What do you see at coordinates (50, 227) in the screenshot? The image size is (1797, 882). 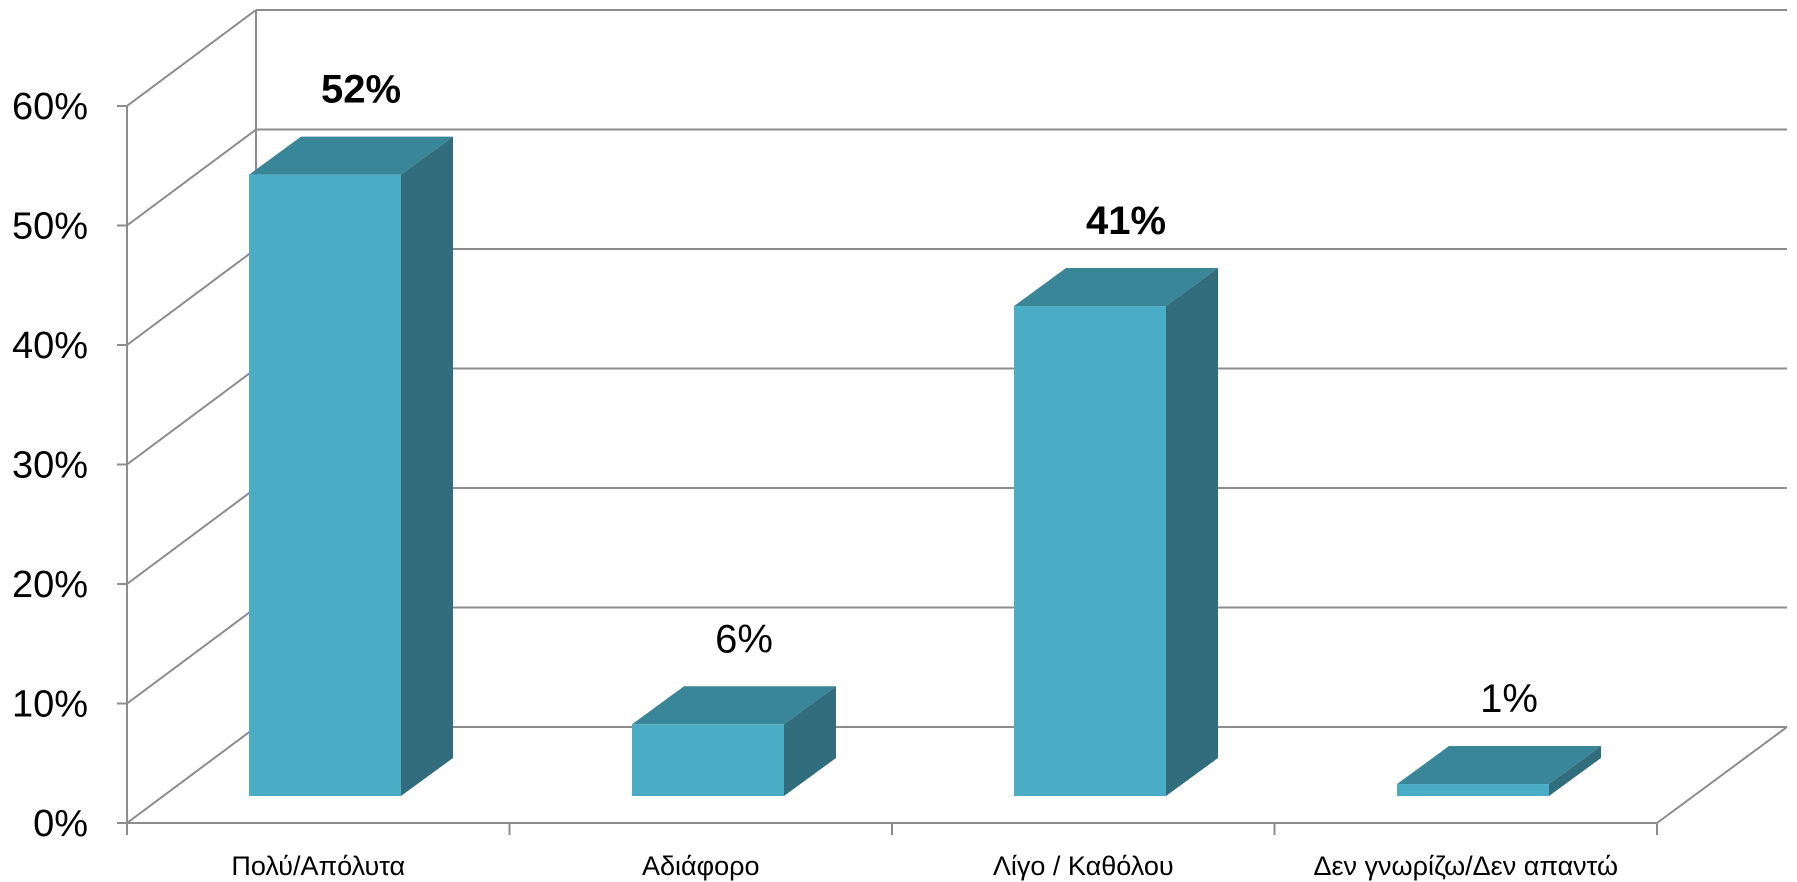 I see `y-tick-label: 50%` at bounding box center [50, 227].